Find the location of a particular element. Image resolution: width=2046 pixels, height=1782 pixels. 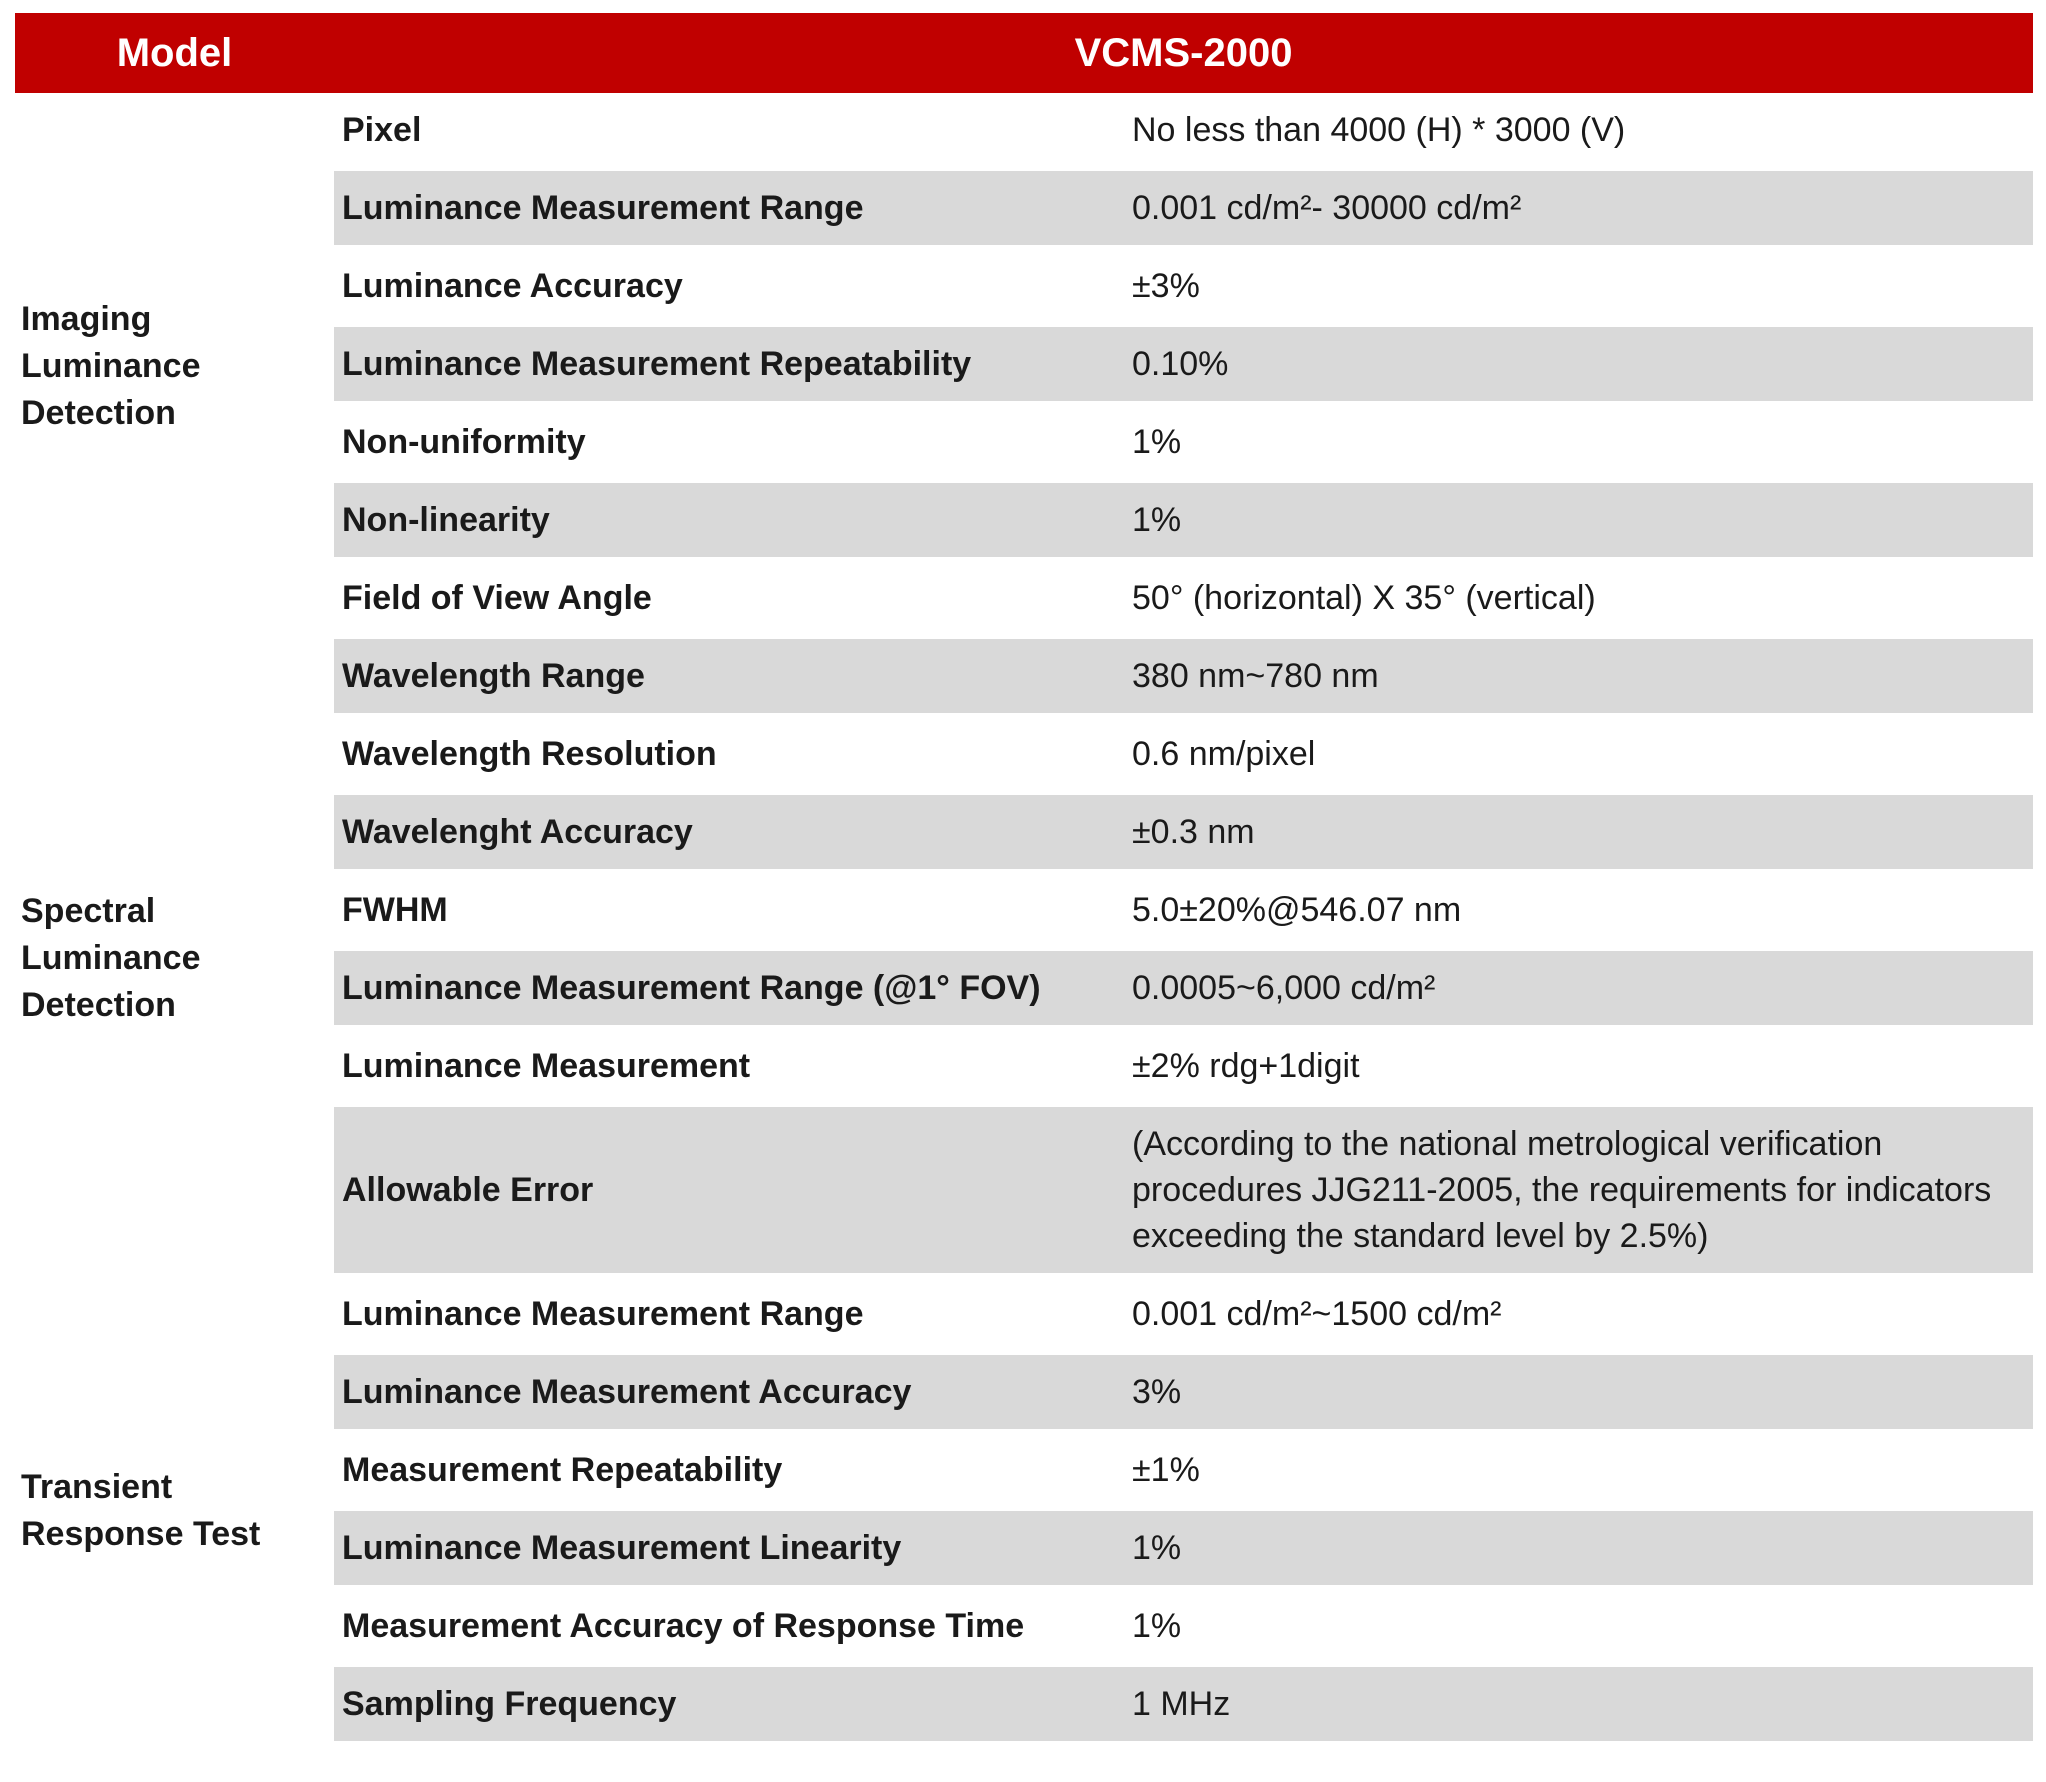

row-parameter-label: Sampling Frequency is located at coordinates (509, 1704).